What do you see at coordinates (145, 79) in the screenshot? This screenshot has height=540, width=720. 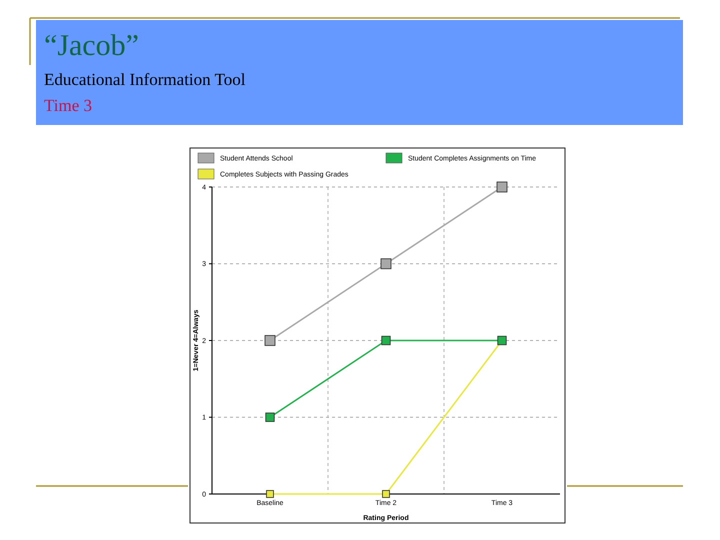 I see `chart-subtitle: Educational Information Tool` at bounding box center [145, 79].